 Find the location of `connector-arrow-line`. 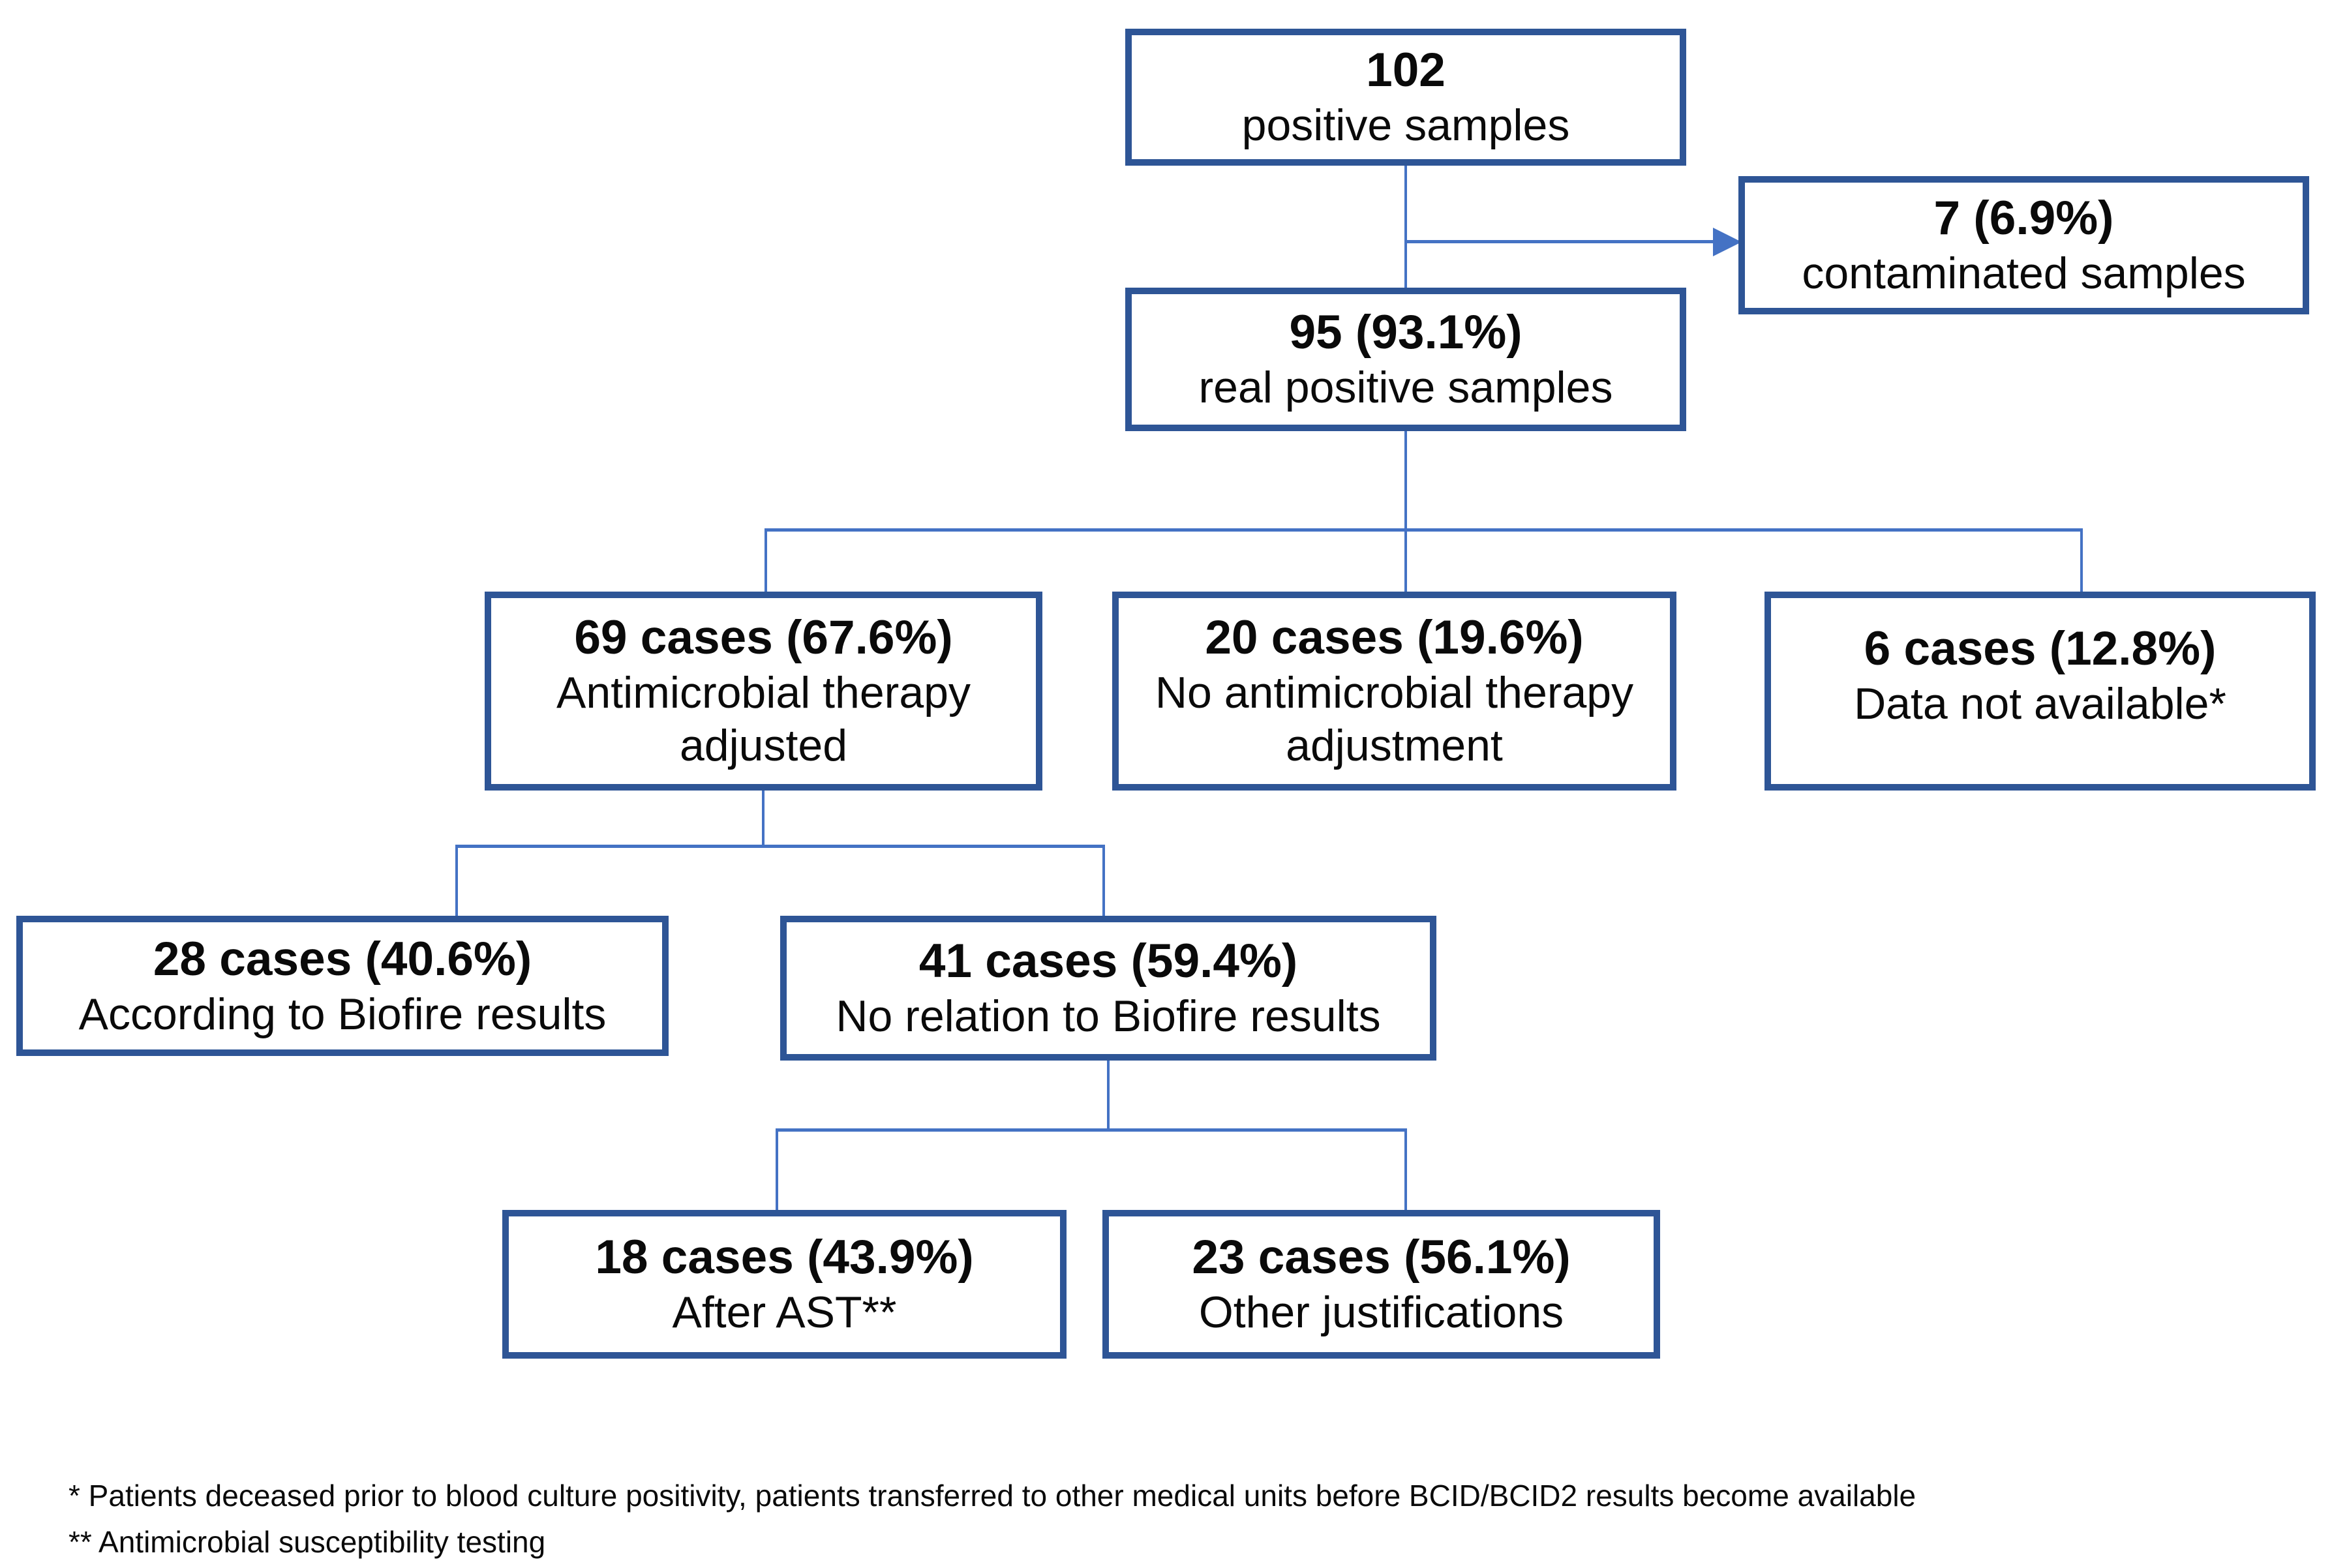

connector-arrow-line is located at coordinates (1562, 241).